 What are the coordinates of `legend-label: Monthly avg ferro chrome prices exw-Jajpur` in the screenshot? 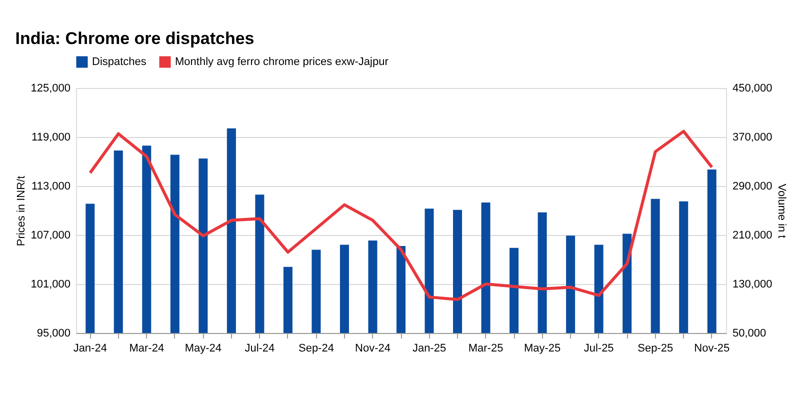 It's located at (282, 62).